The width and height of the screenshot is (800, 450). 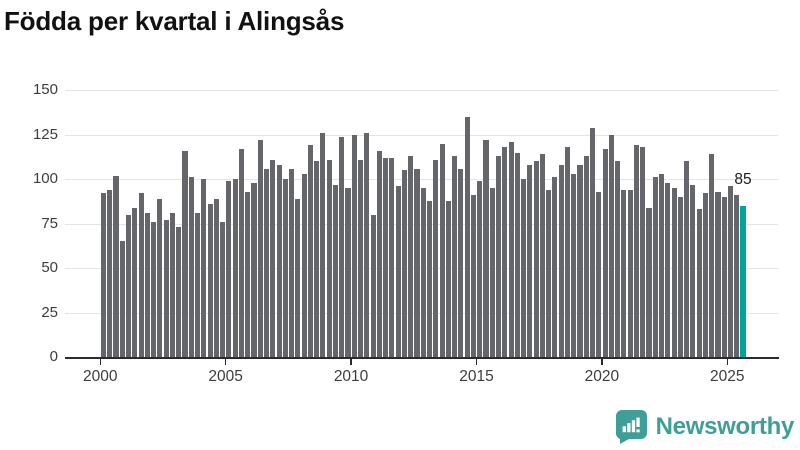 What do you see at coordinates (379, 253) in the screenshot?
I see `bar-2011Q1` at bounding box center [379, 253].